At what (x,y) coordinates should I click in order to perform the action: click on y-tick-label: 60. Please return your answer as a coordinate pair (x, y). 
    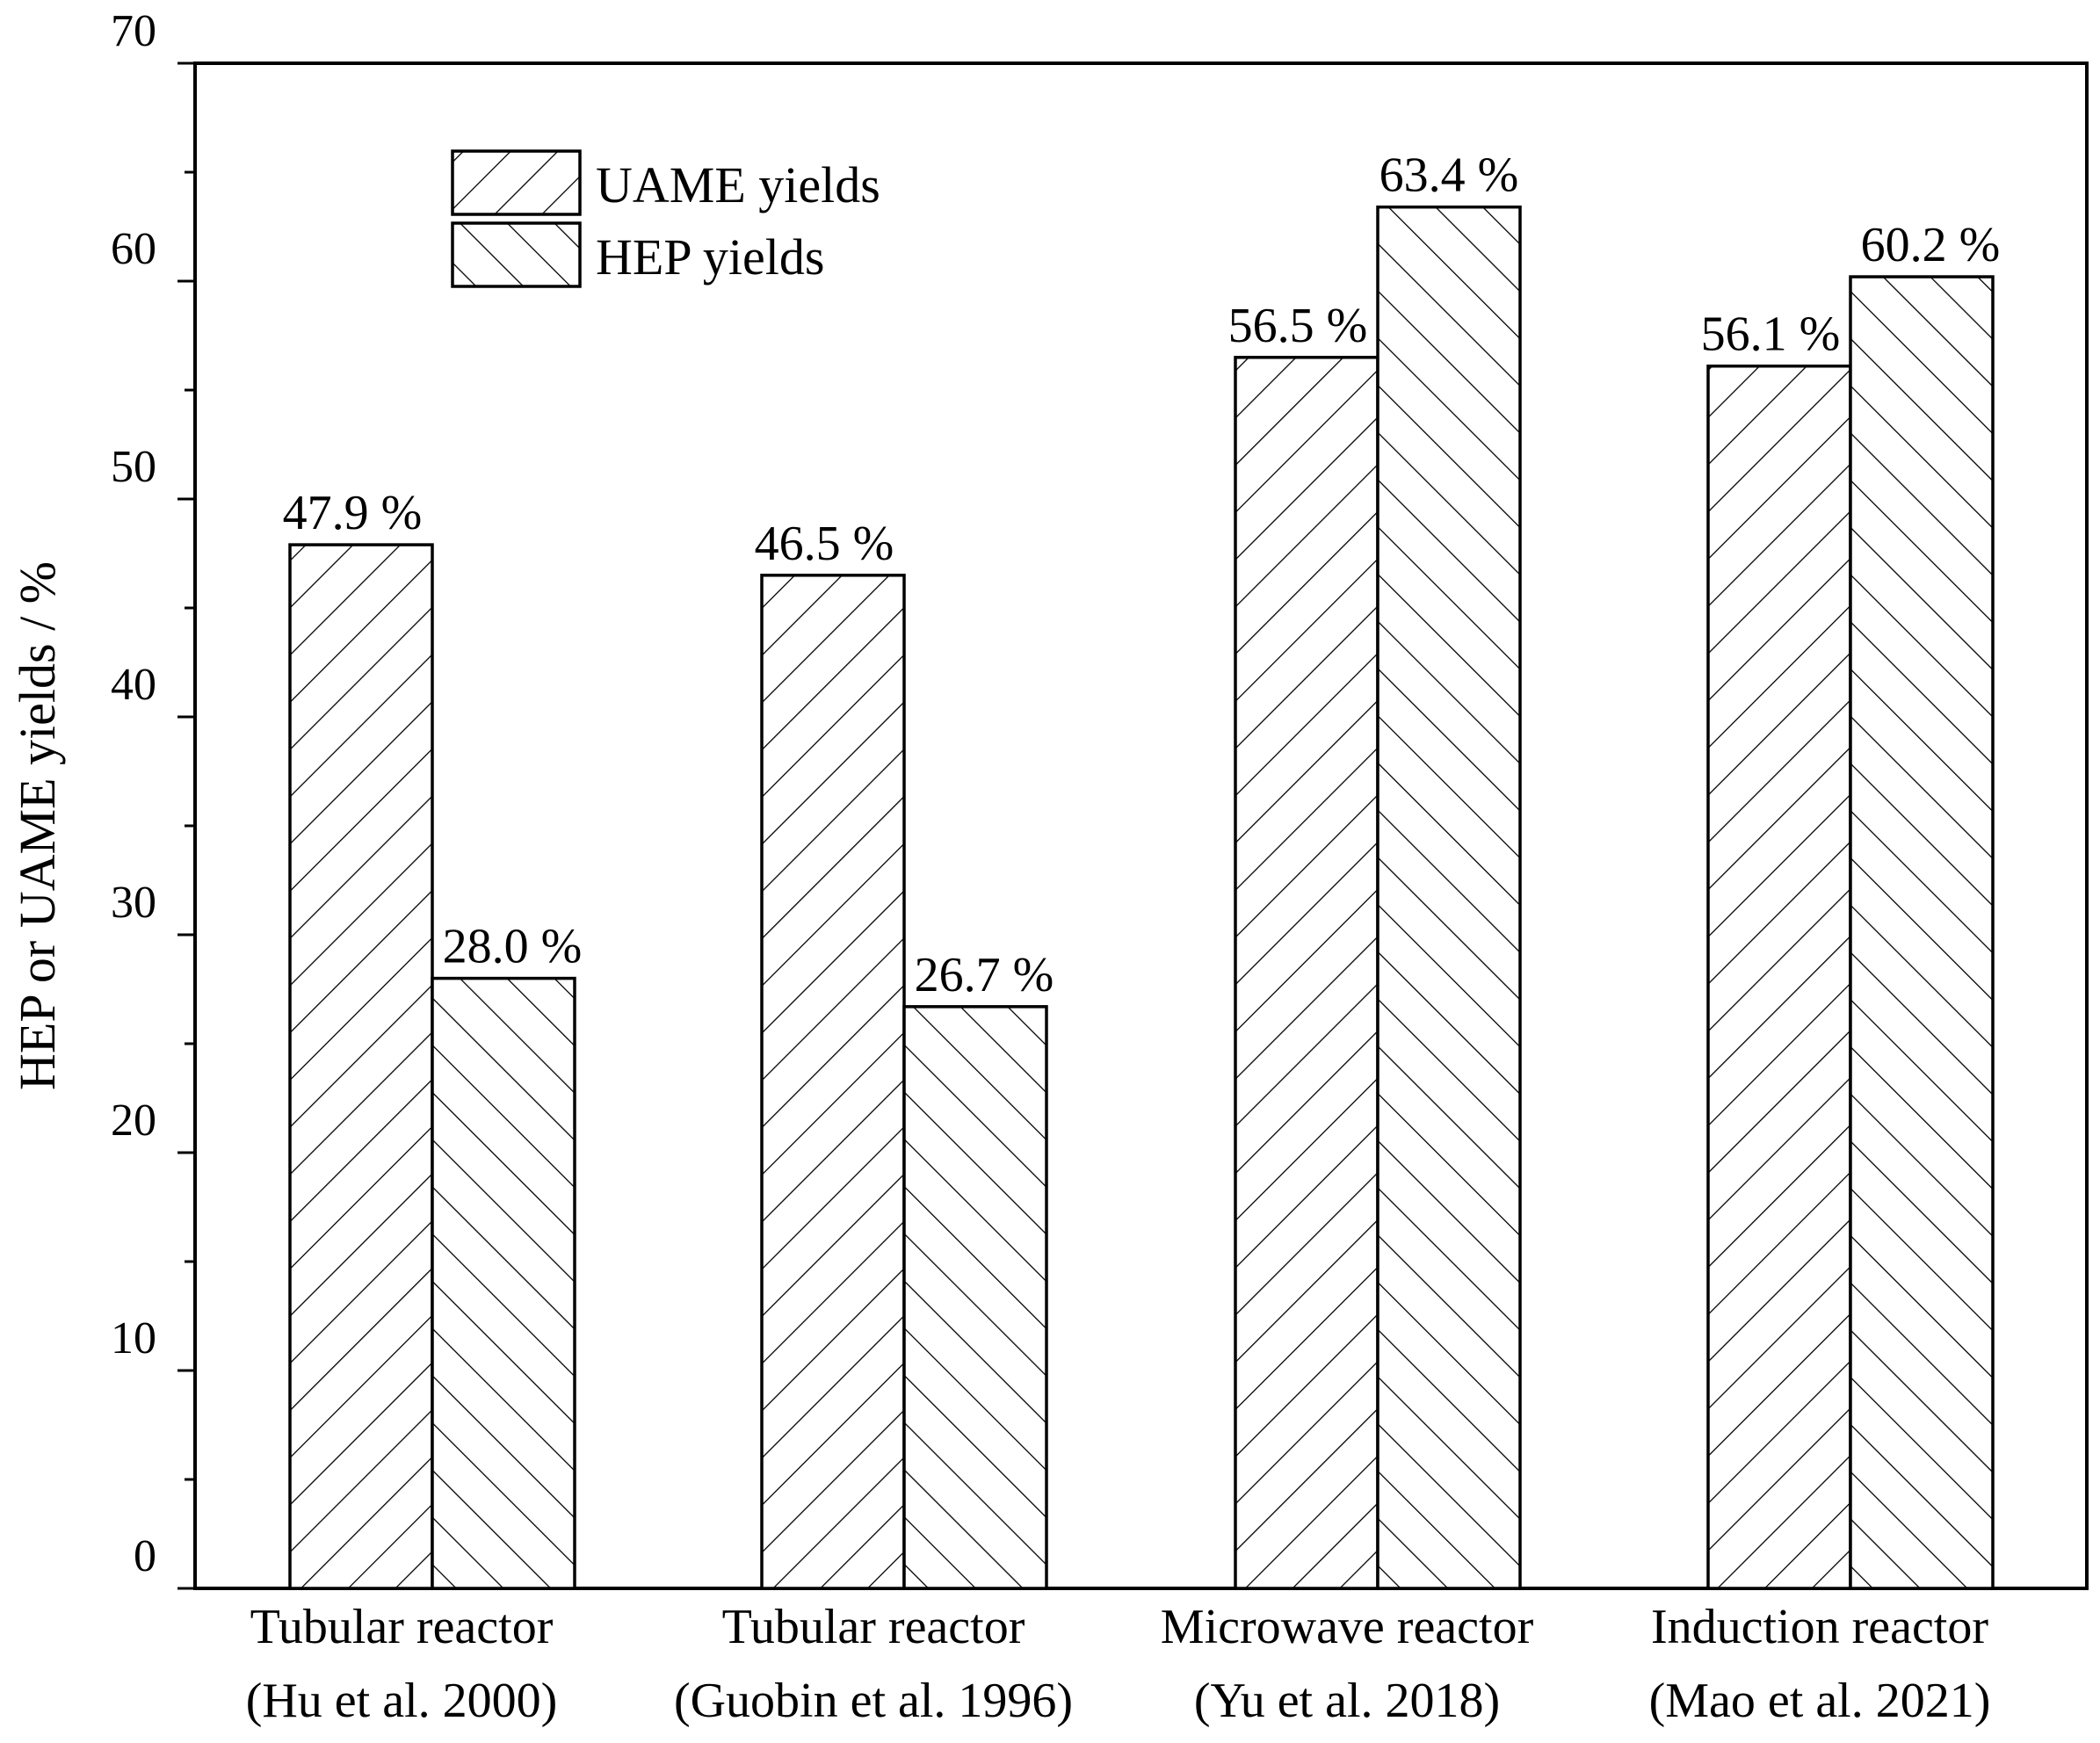
    Looking at the image, I should click on (133, 249).